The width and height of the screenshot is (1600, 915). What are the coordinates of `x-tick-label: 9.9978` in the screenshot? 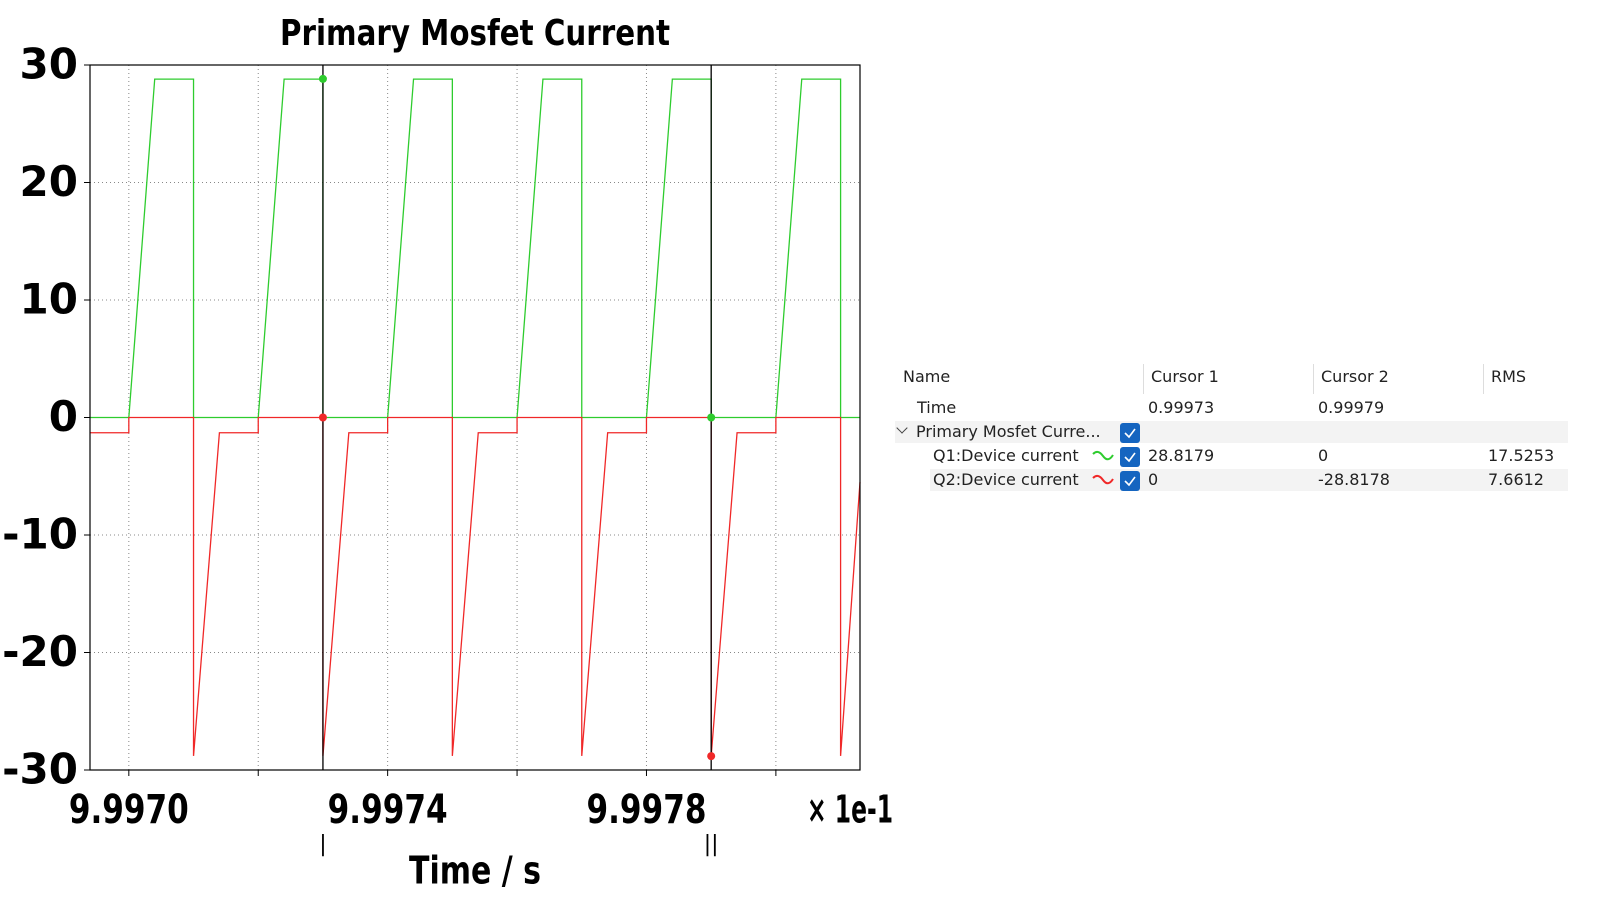 It's located at (646, 810).